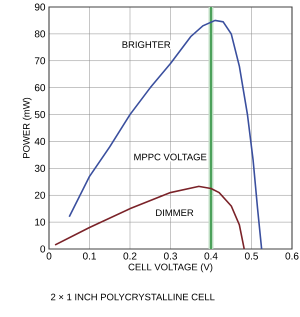 The width and height of the screenshot is (300, 317). I want to click on y-tick-label: 70, so click(40, 60).